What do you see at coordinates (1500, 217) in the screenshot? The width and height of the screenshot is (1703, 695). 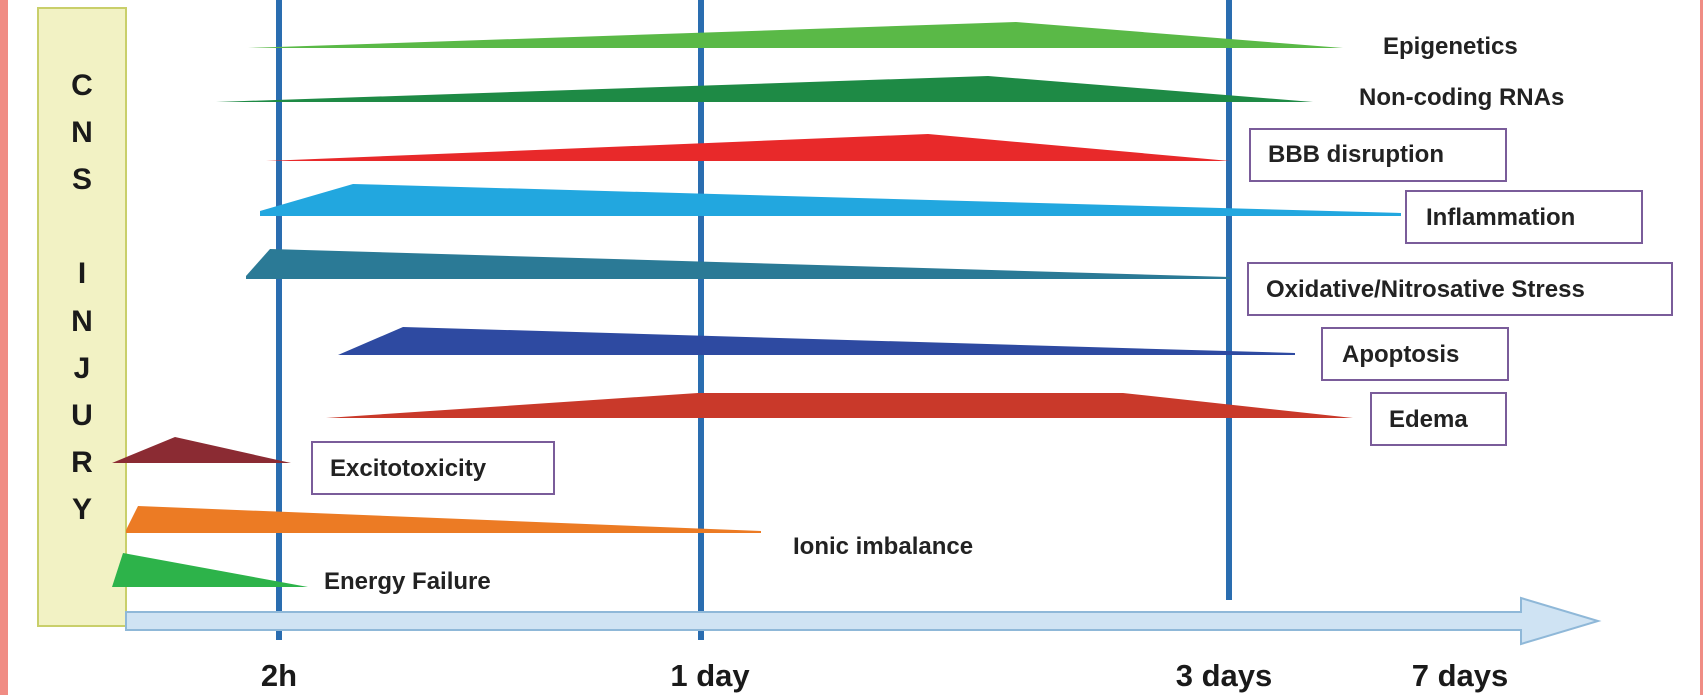 I see `inflammation-label: Inflammation` at bounding box center [1500, 217].